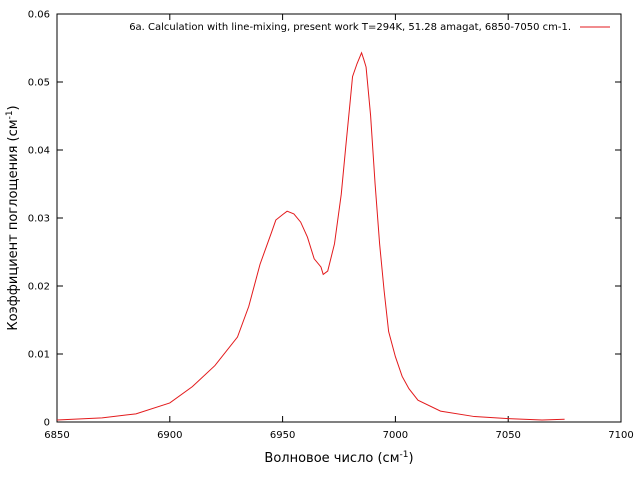 This screenshot has width=640, height=480. I want to click on x-tick-label: 6900, so click(169, 435).